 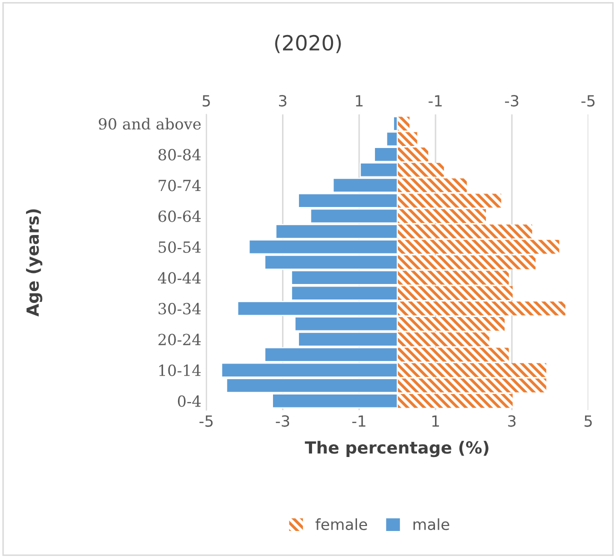 I want to click on x-tick-label: -1, so click(x=359, y=421).